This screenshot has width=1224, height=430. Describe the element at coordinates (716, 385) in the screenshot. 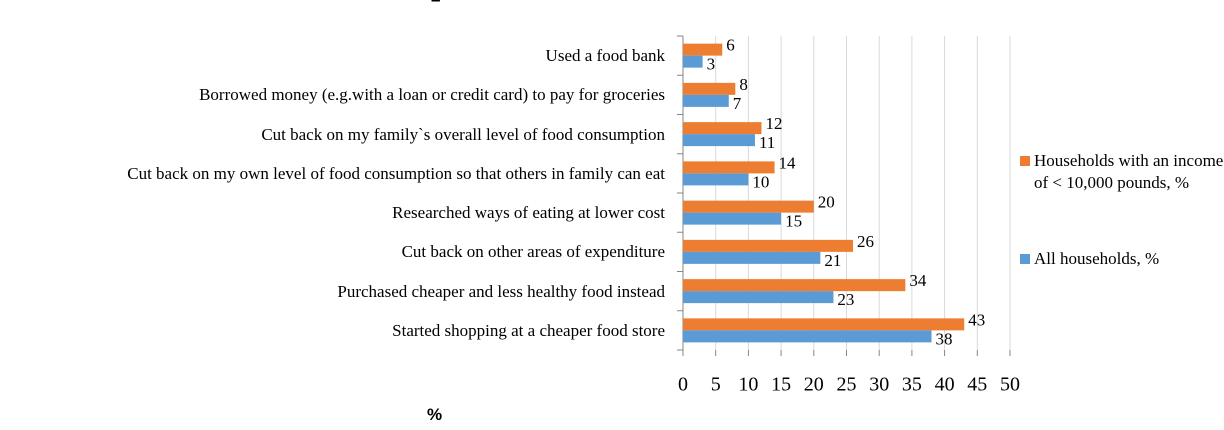

I see `x-tick-label: 5` at that location.